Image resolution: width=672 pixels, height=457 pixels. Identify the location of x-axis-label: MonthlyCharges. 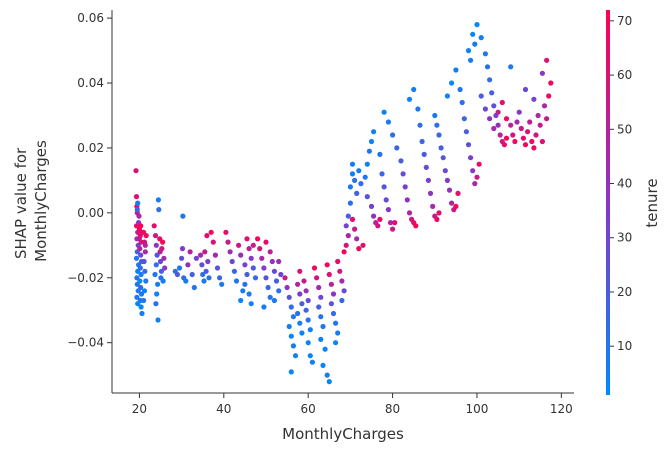
(343, 434).